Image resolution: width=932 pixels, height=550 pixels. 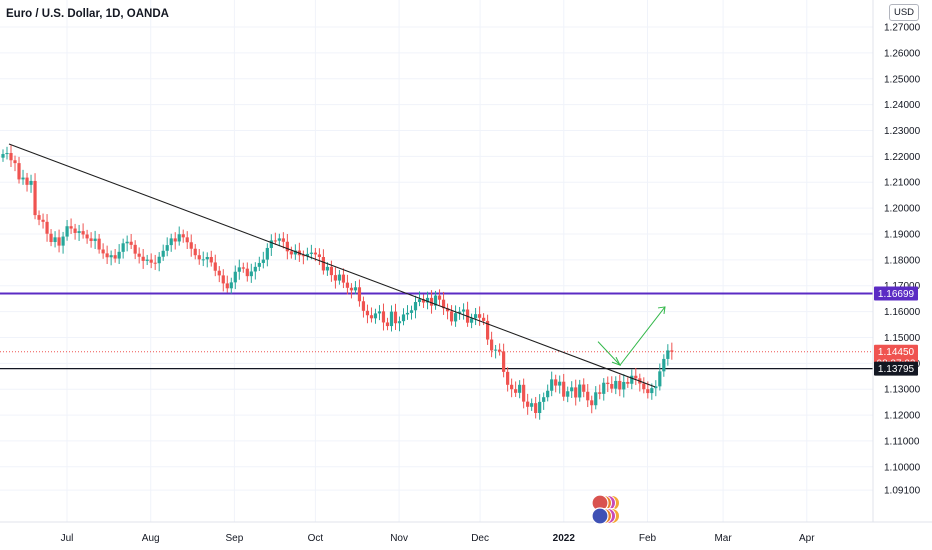 What do you see at coordinates (902, 416) in the screenshot?
I see `price-tick-label: 1.12000` at bounding box center [902, 416].